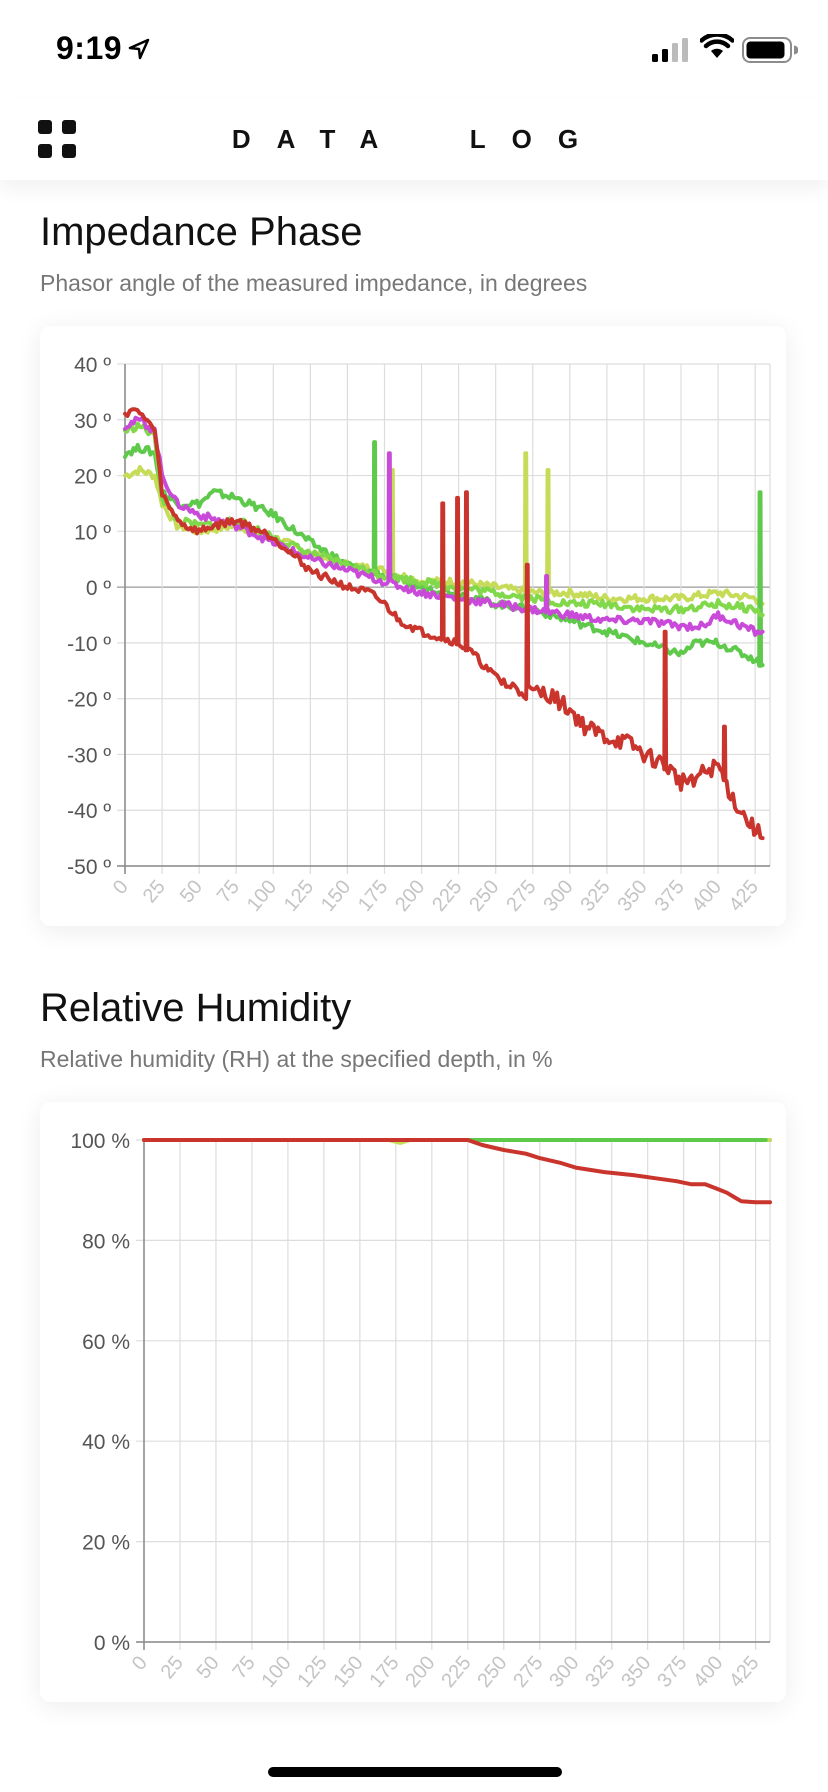 This screenshot has height=1792, width=828. What do you see at coordinates (106, 1442) in the screenshot?
I see `y-tick-label: 40 %` at bounding box center [106, 1442].